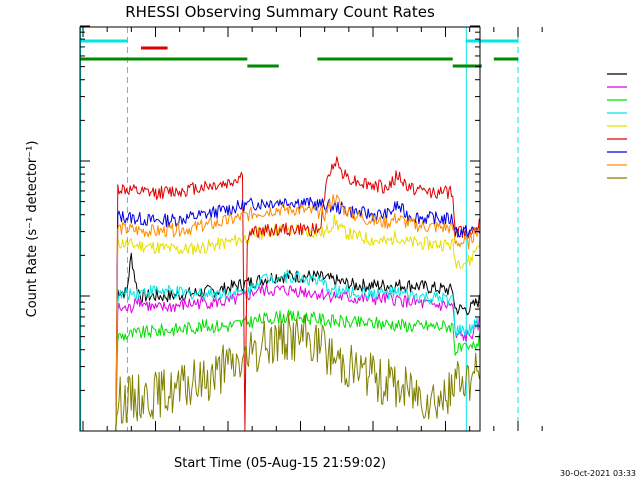 The height and width of the screenshot is (480, 640). What do you see at coordinates (299, 53) in the screenshot?
I see `flag-bars` at bounding box center [299, 53].